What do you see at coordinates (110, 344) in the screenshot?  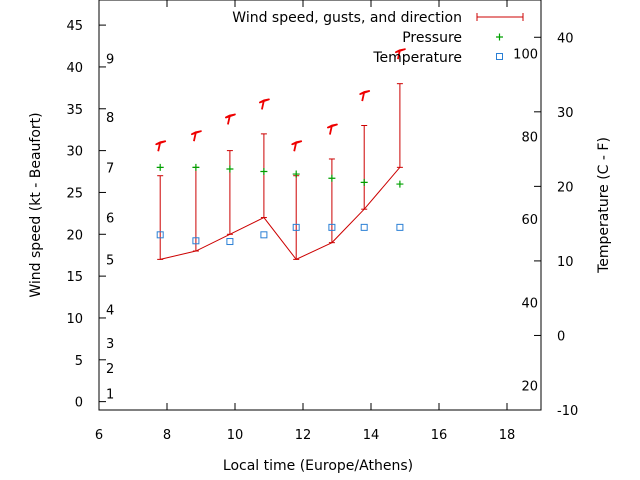 I see `beaufort-label: 3` at bounding box center [110, 344].